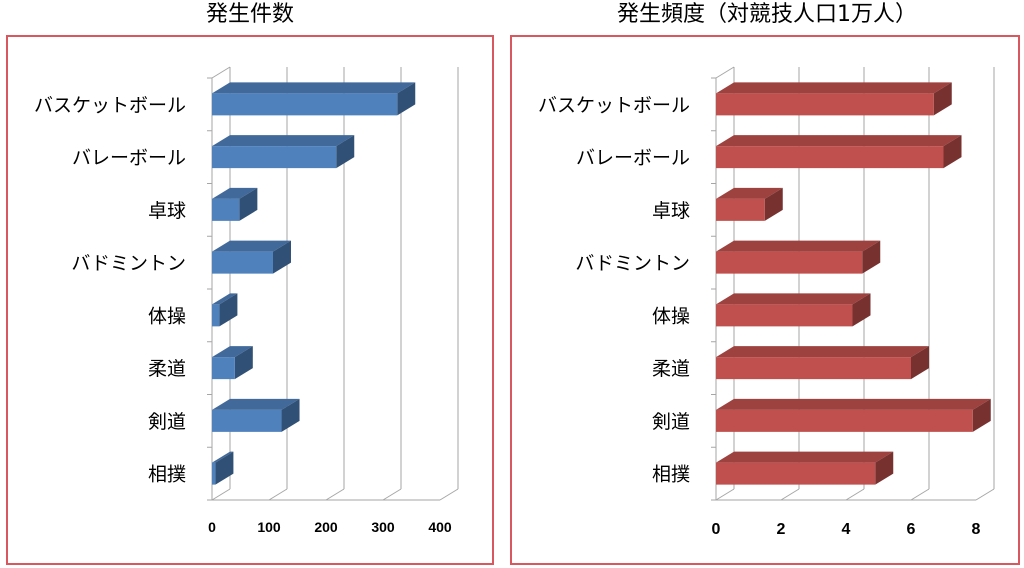 Image resolution: width=1024 pixels, height=568 pixels. What do you see at coordinates (911, 529) in the screenshot?
I see `x-tick-label: 6` at bounding box center [911, 529].